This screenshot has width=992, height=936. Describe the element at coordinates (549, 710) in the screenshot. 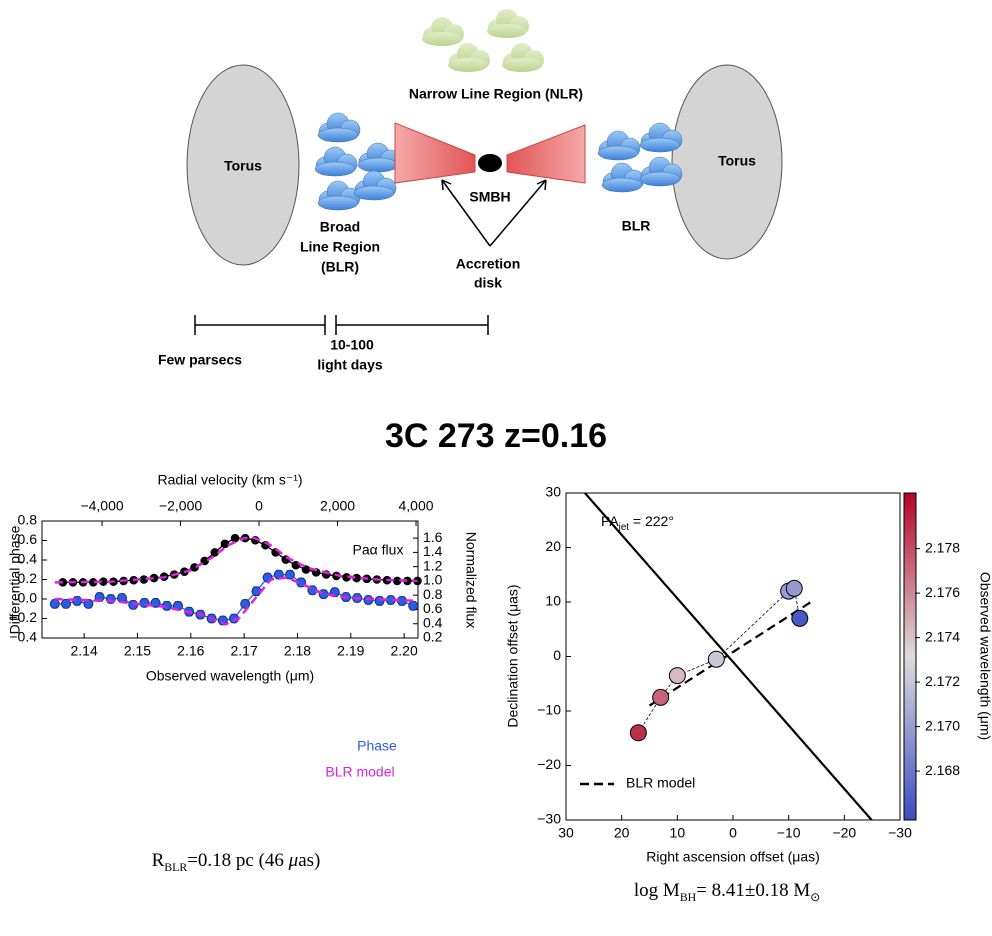

I see `y-tick-label: −10` at that location.